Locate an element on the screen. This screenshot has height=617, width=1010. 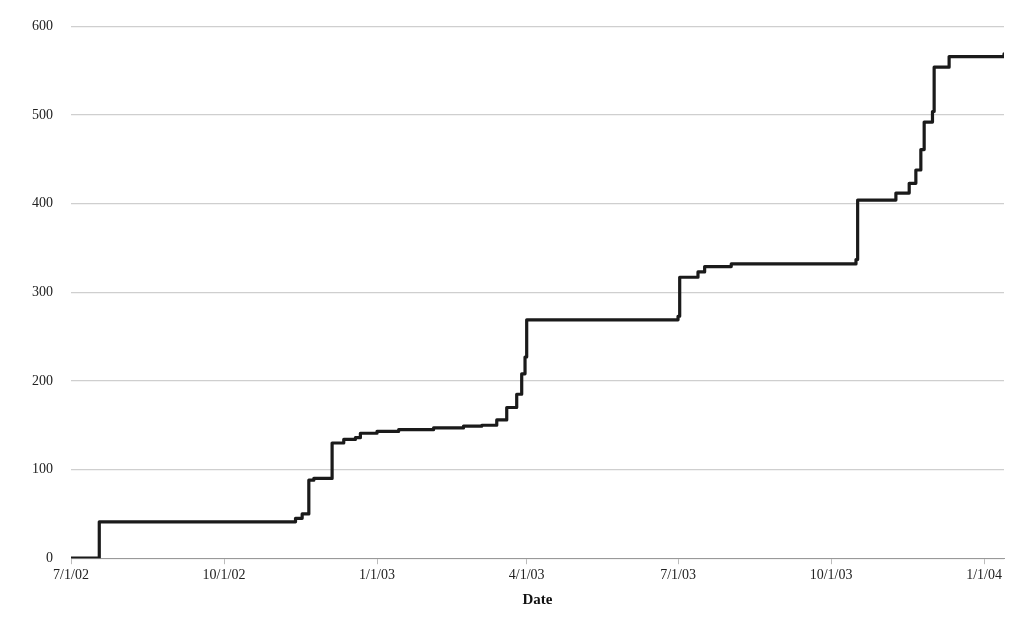
y-tick-label: 100 is located at coordinates (42, 469).